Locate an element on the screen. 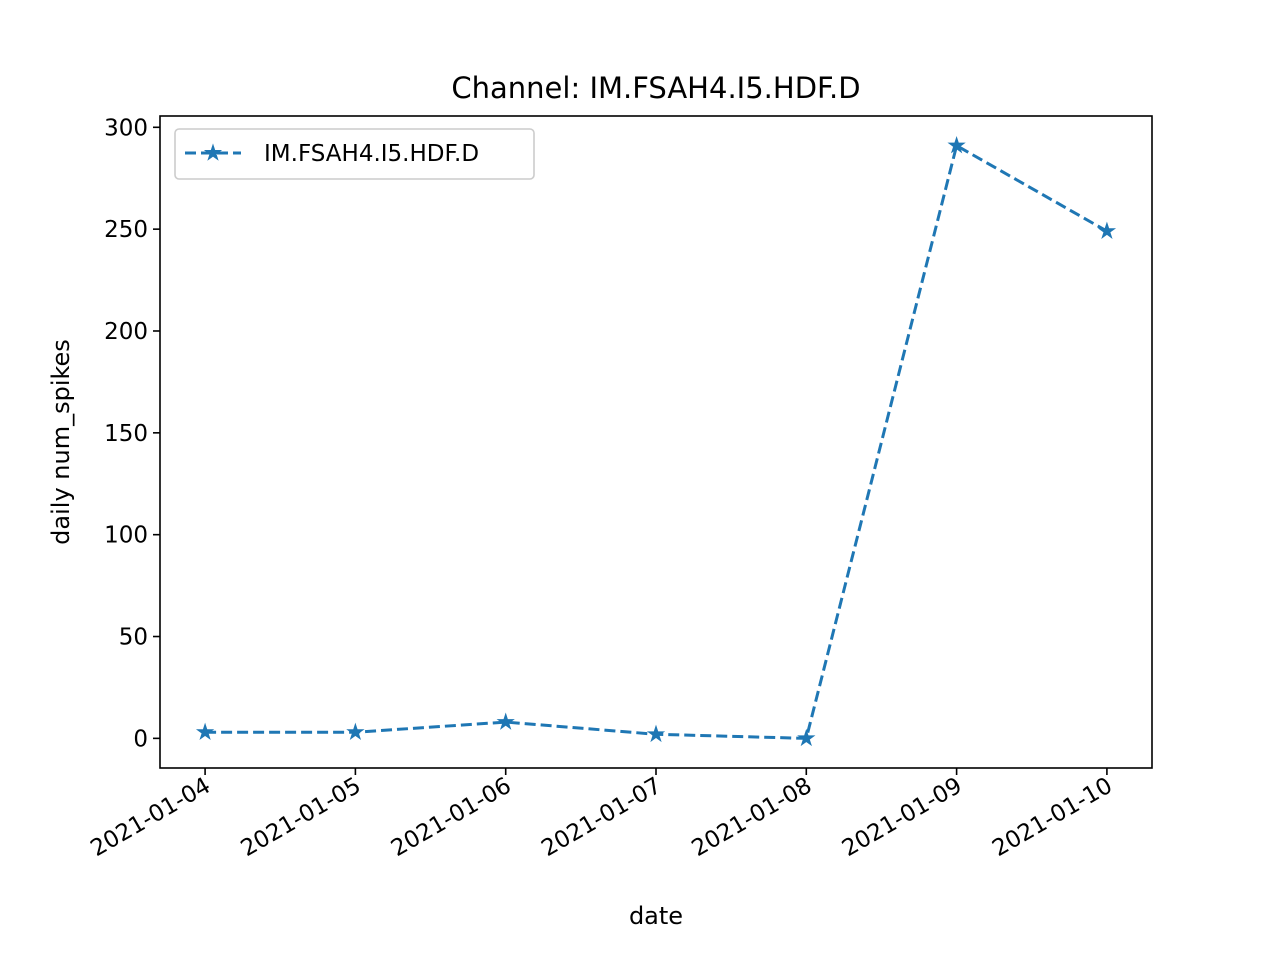 Image resolution: width=1280 pixels, height=960 pixels. y-tick-label: 250 is located at coordinates (126, 230).